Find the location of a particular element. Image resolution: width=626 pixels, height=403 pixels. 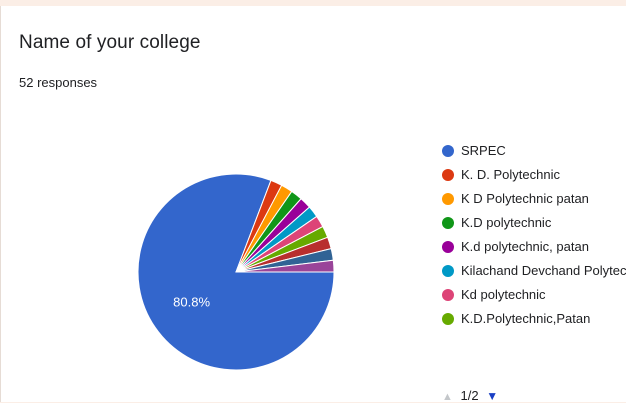

legend-page-indicator: 1/2 is located at coordinates (469, 395).